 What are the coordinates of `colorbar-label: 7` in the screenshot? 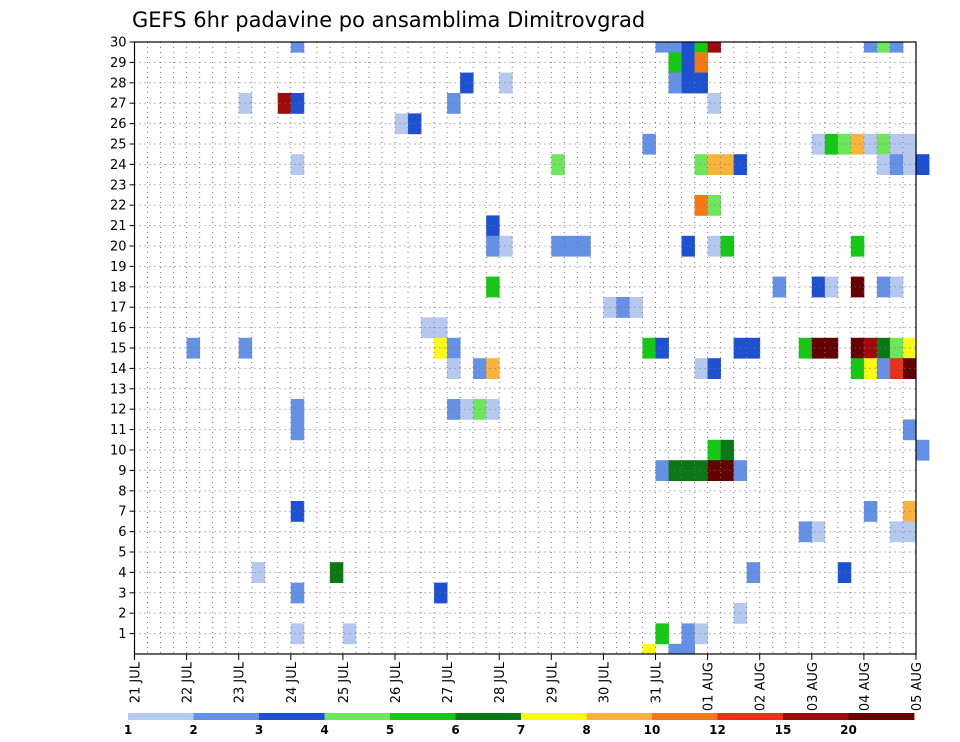 It's located at (521, 730).